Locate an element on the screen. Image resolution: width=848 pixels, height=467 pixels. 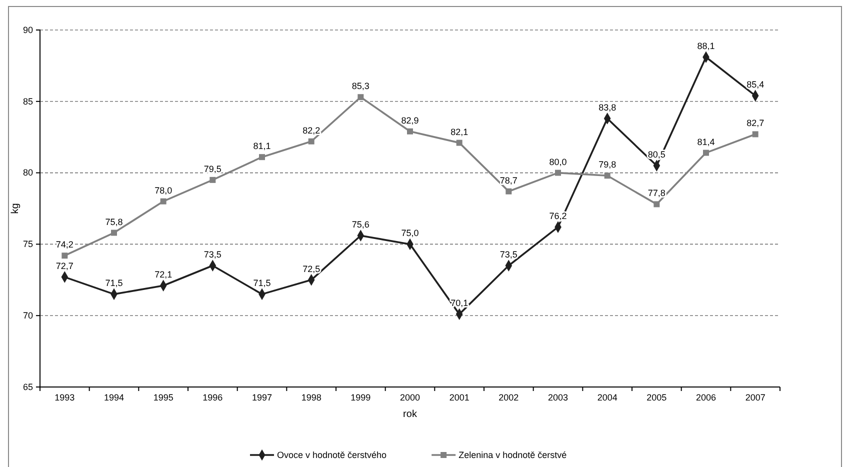
x-tick-label: 2001 is located at coordinates (459, 397).